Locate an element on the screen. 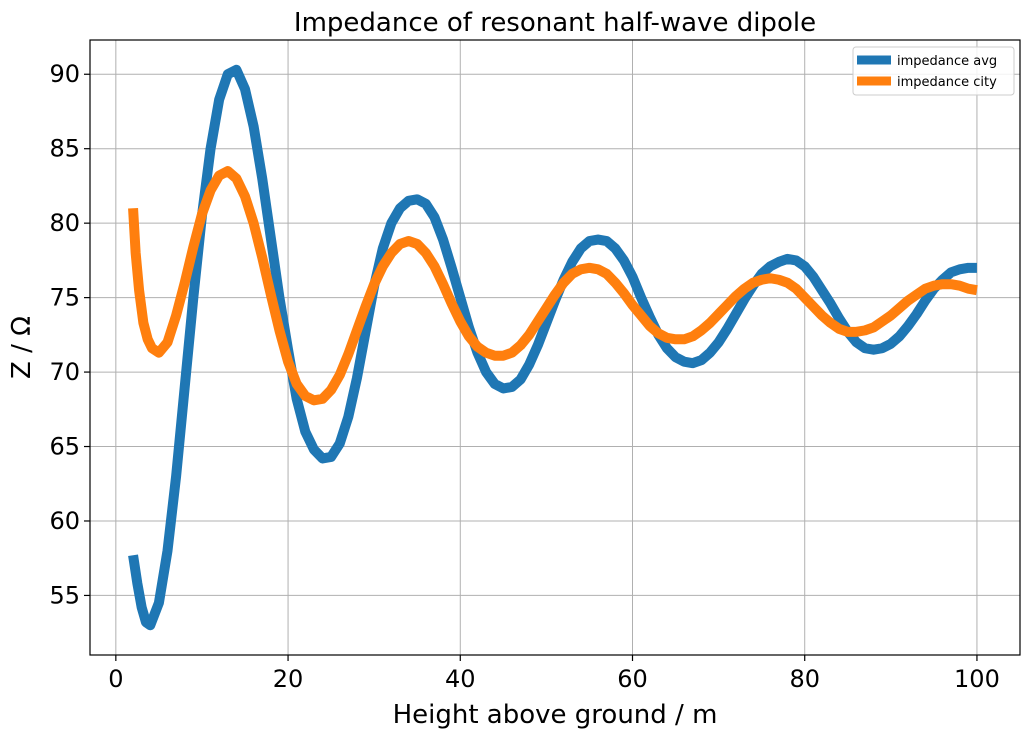 The height and width of the screenshot is (740, 1030). y-tick-label: 85 is located at coordinates (64, 149).